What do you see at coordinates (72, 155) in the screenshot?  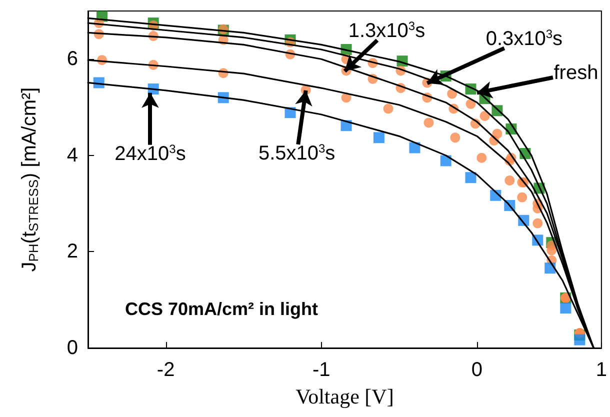 I see `y-tick-label: 4` at bounding box center [72, 155].